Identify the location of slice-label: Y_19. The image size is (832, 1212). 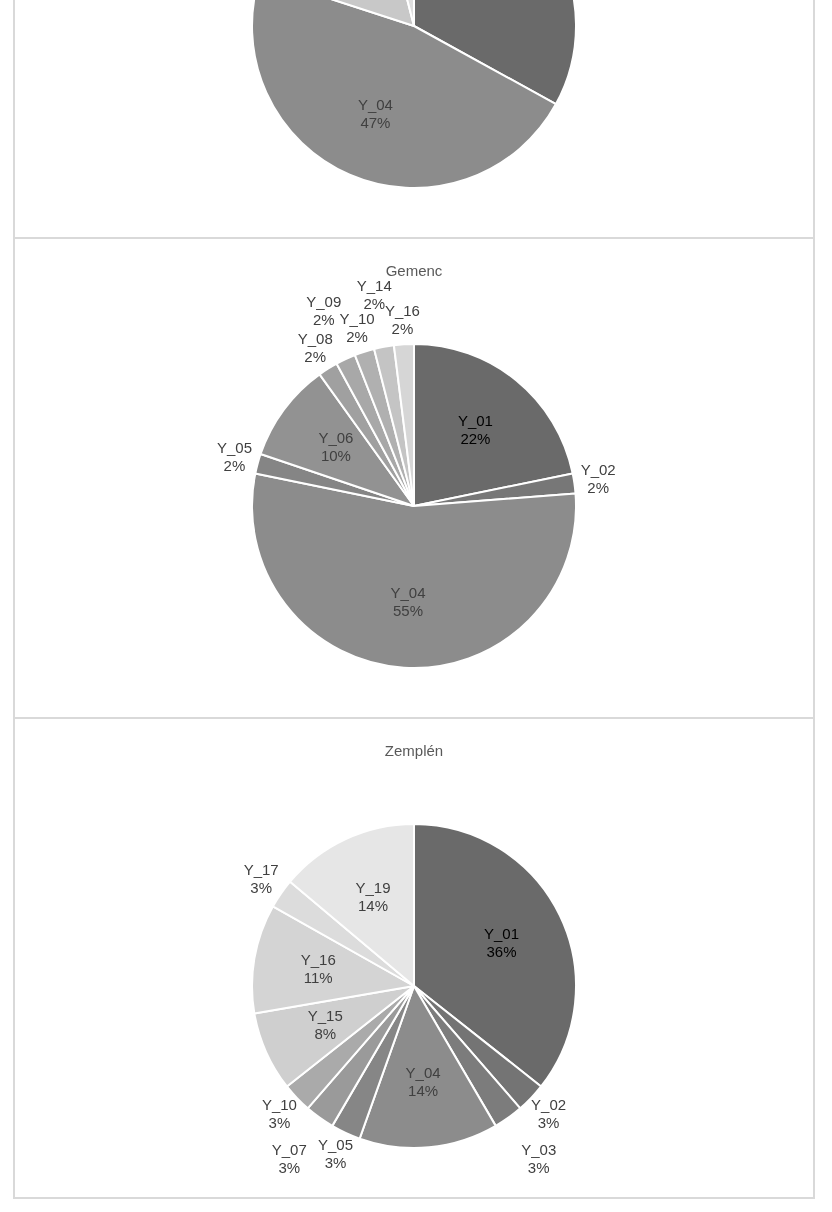
(373, 888).